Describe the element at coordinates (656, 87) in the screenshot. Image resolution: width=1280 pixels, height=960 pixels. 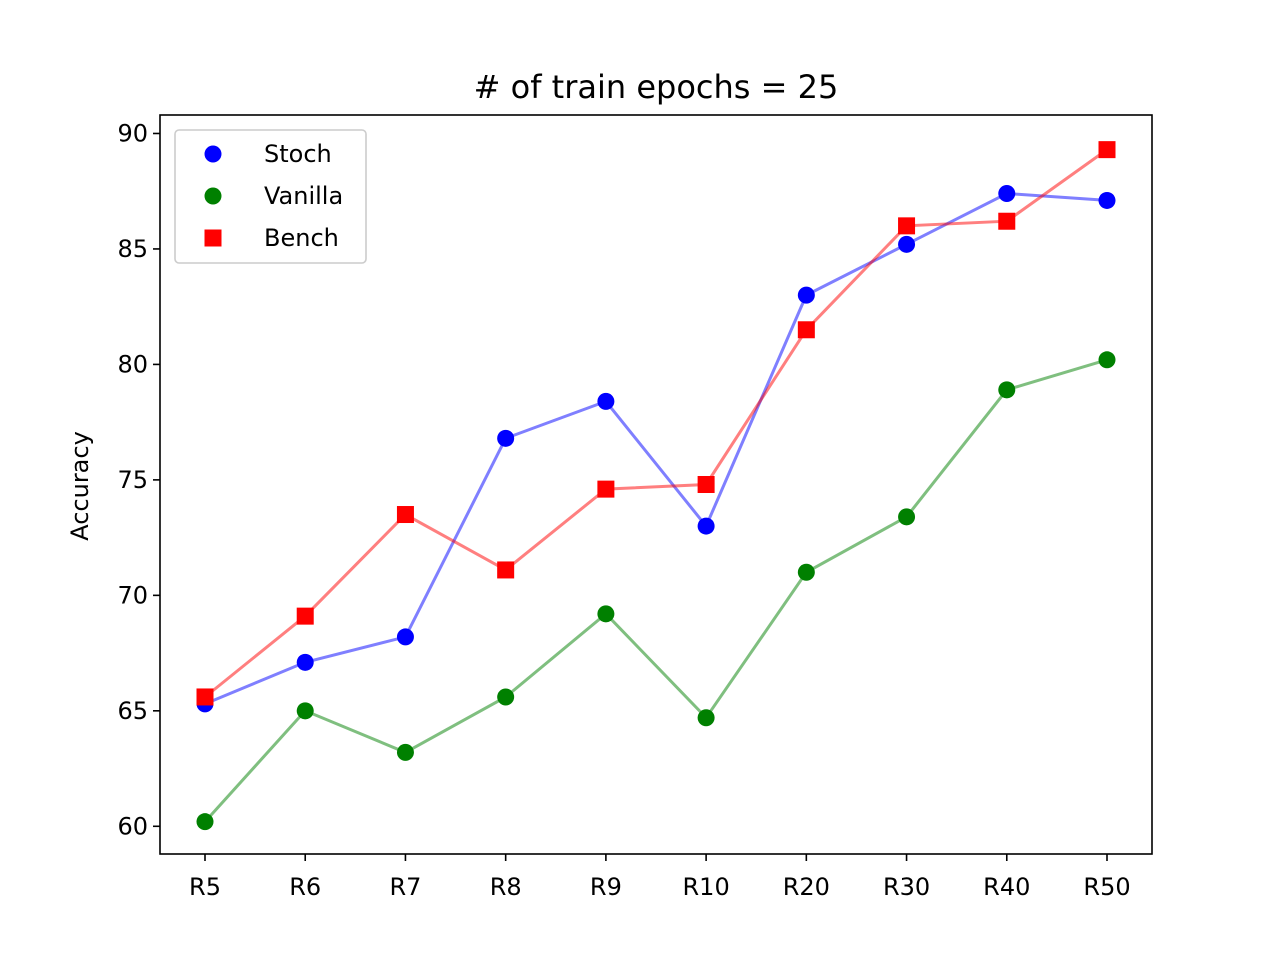
I see `chart-title: # of train epochs = 25` at that location.